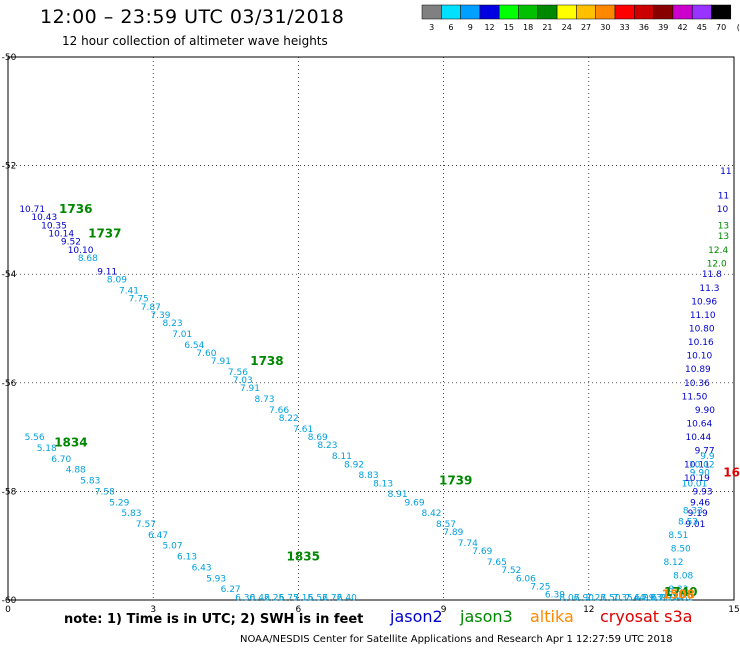  What do you see at coordinates (182, 335) in the screenshot?
I see `wave-height-value: 7.01` at bounding box center [182, 335].